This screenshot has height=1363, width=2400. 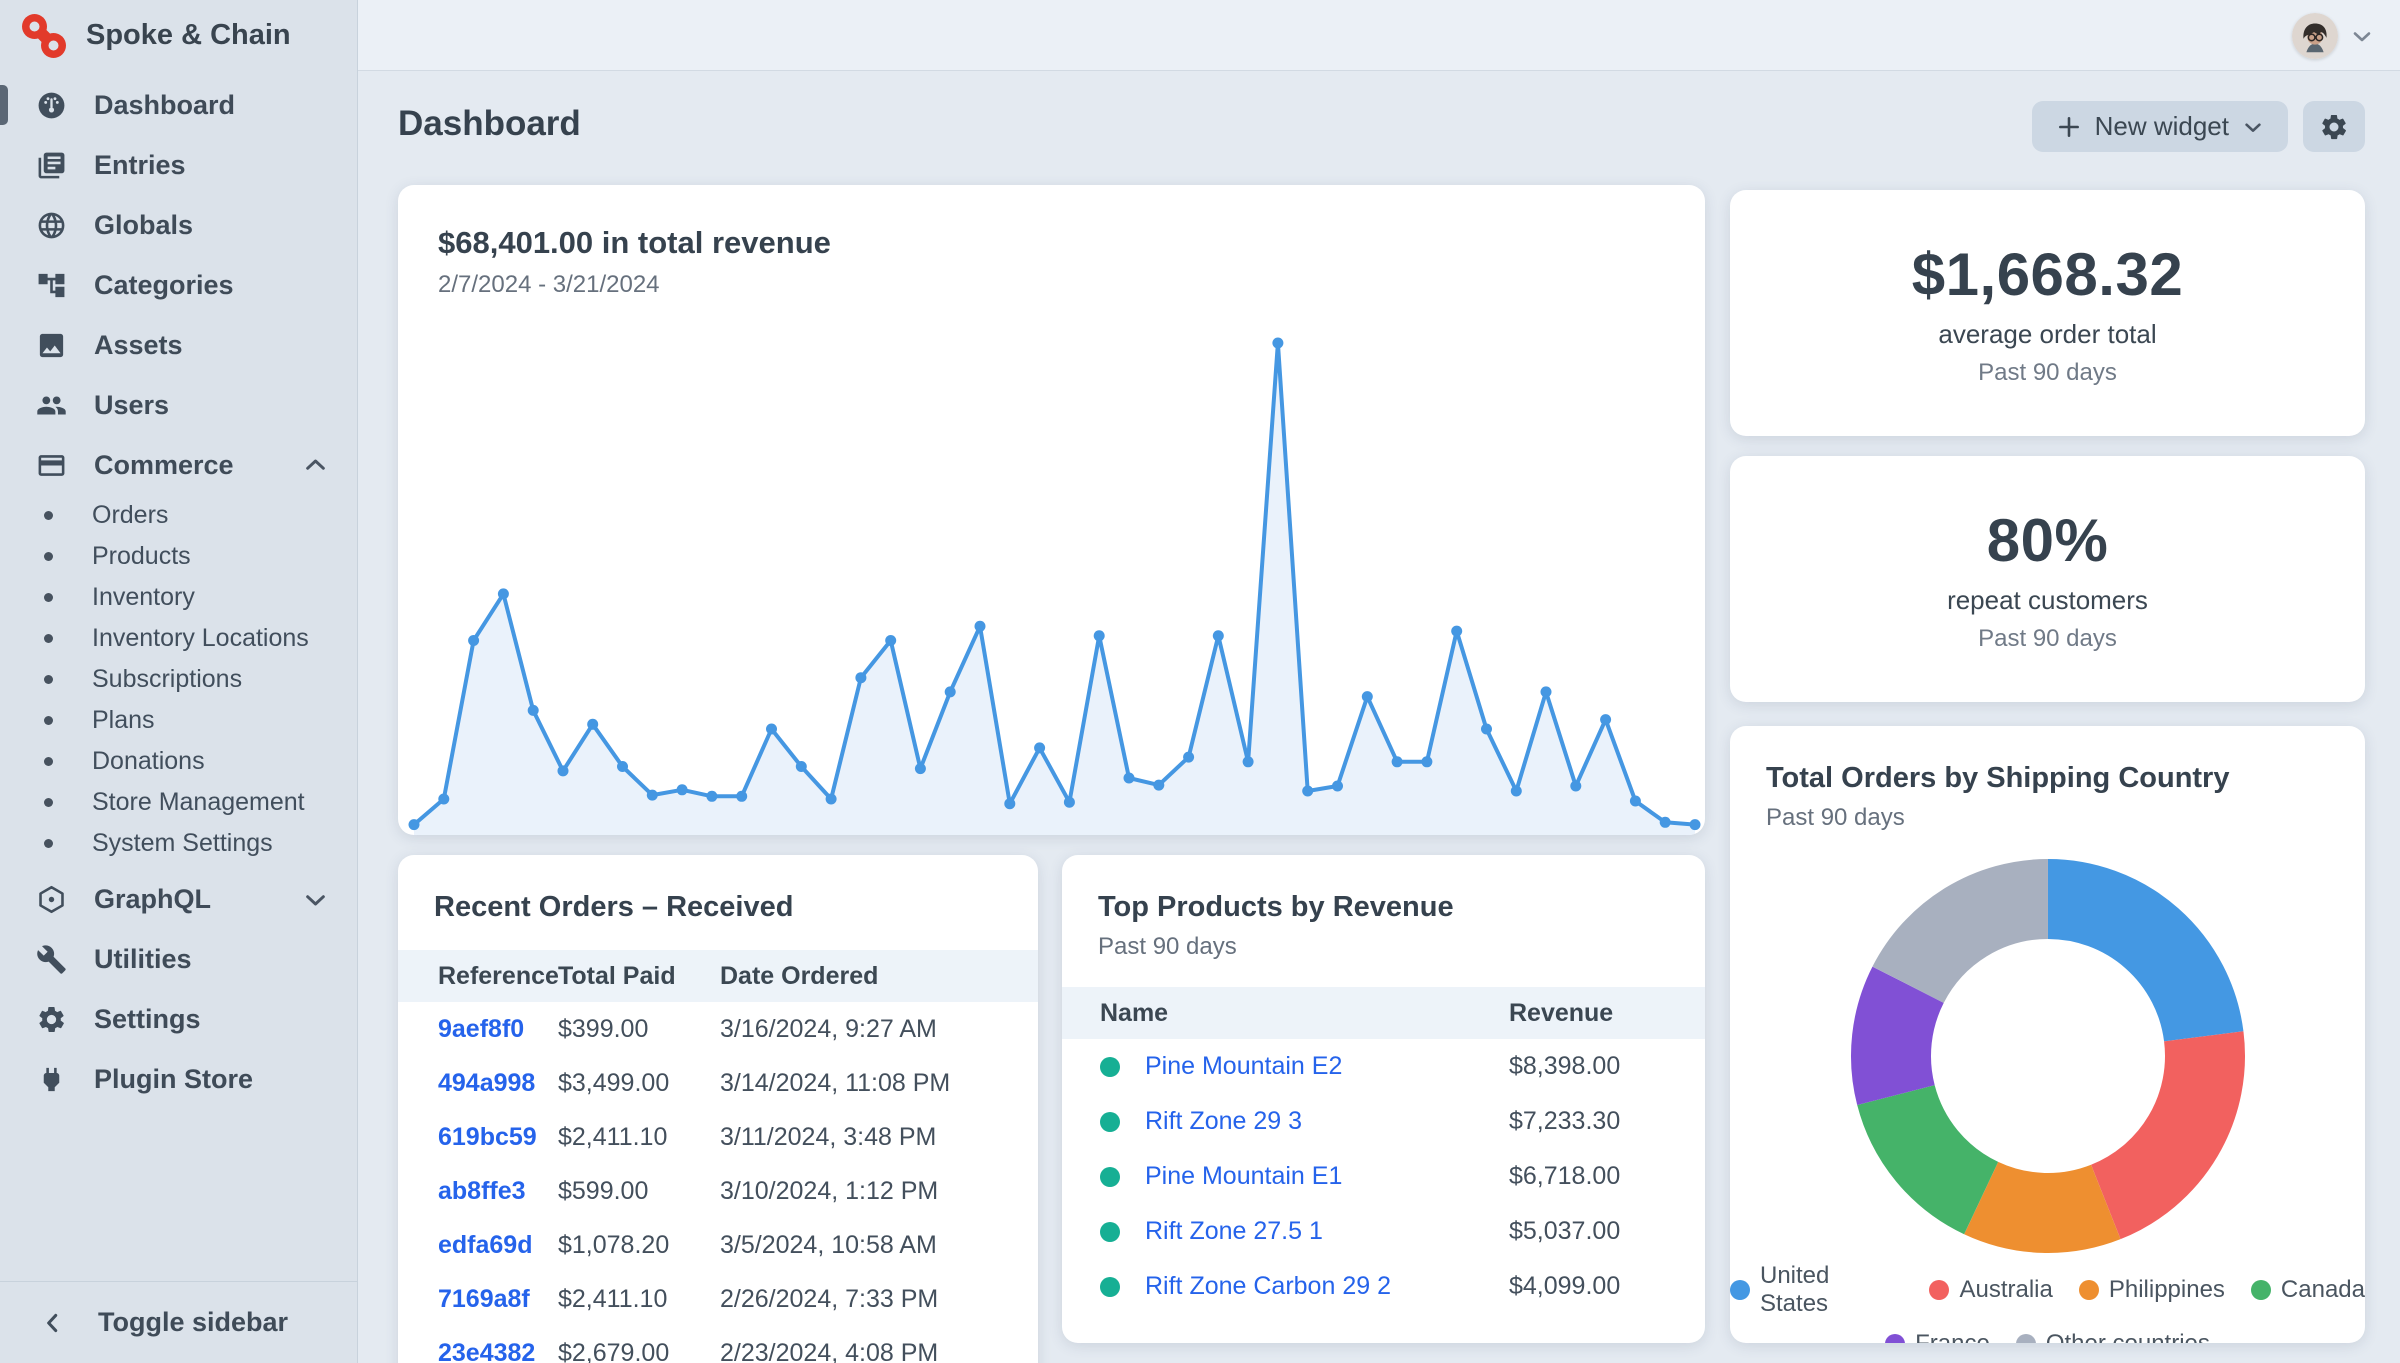 What do you see at coordinates (1244, 1066) in the screenshot?
I see `product-name-link: Pine Mountain E2` at bounding box center [1244, 1066].